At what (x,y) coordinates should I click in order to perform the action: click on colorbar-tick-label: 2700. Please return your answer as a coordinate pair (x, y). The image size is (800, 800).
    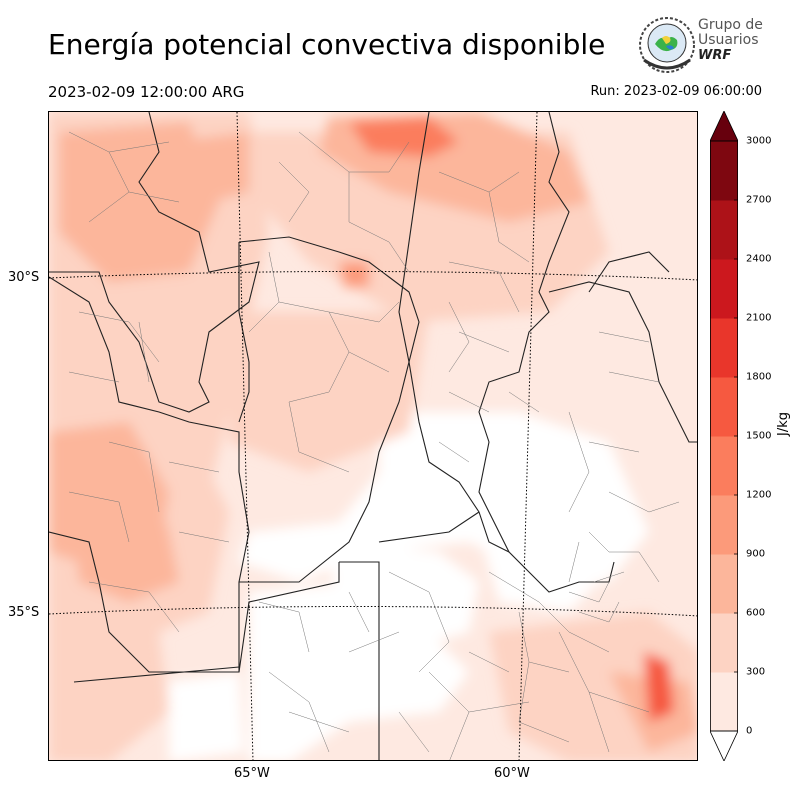
    Looking at the image, I should click on (759, 200).